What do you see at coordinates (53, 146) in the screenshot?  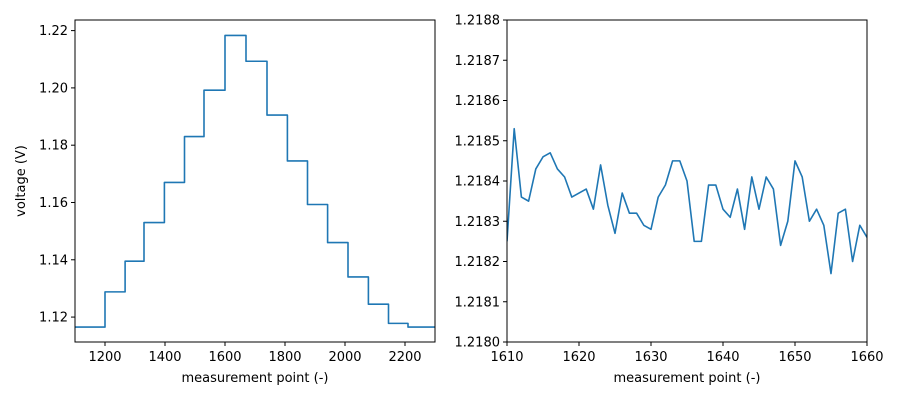 I see `left-chart-y-tick-label: 1.18` at bounding box center [53, 146].